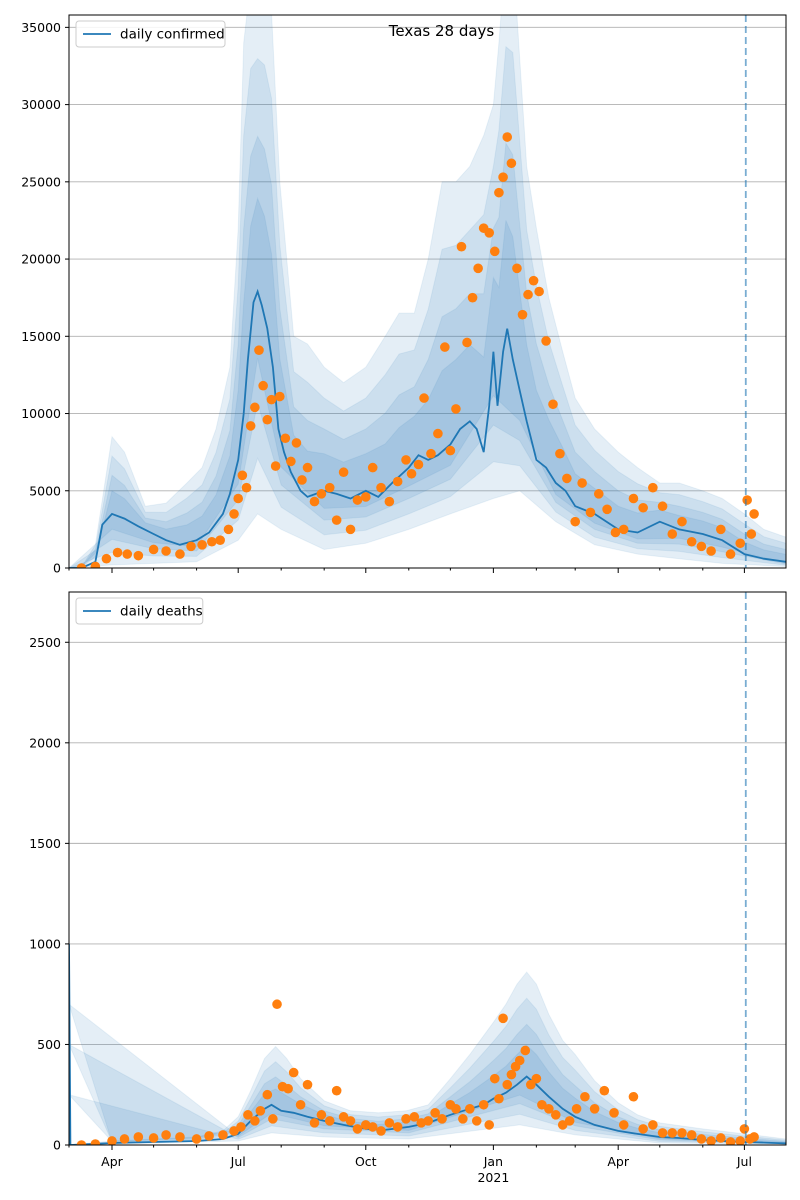  What do you see at coordinates (744, 1161) in the screenshot?
I see `x-tick-label: Jul` at bounding box center [744, 1161].